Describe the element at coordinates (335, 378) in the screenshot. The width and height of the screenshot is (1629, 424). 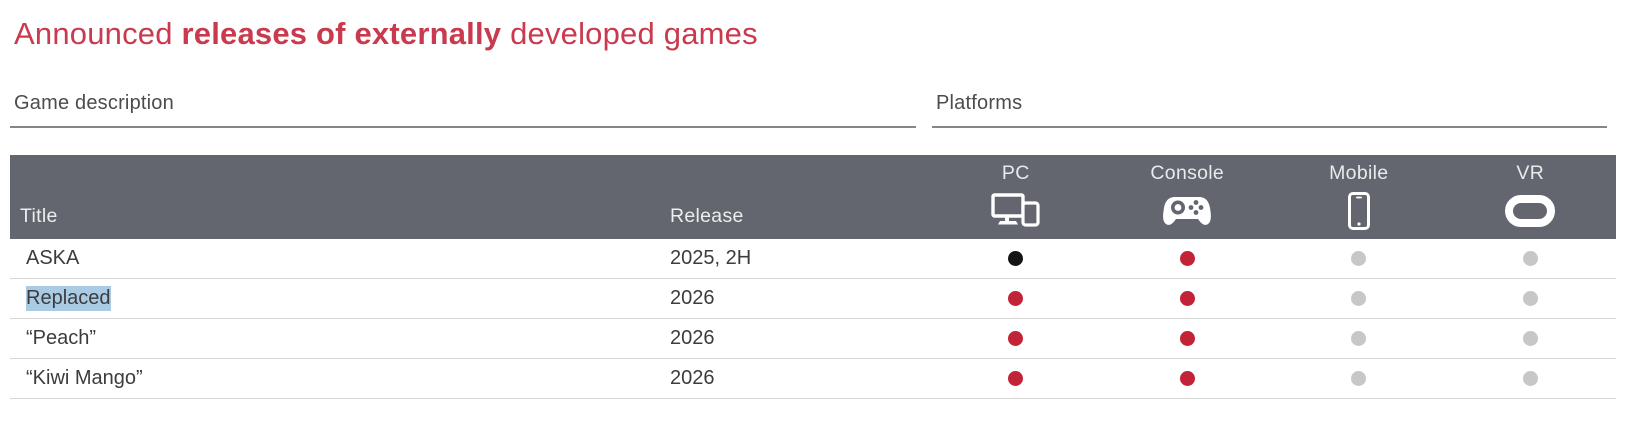
I see `title-cell: “Kiwi Mango”` at that location.